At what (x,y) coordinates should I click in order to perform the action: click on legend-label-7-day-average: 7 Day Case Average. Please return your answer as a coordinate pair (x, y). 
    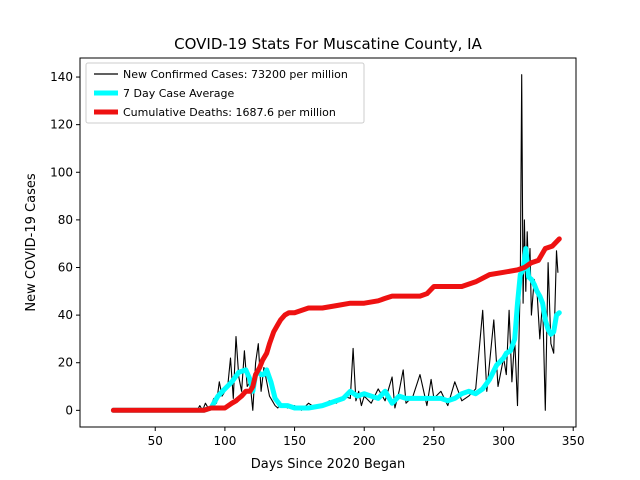
    Looking at the image, I should click on (179, 93).